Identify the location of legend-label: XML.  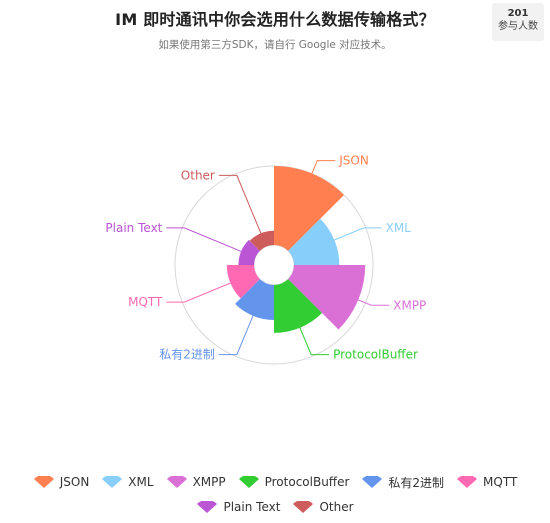
(141, 482).